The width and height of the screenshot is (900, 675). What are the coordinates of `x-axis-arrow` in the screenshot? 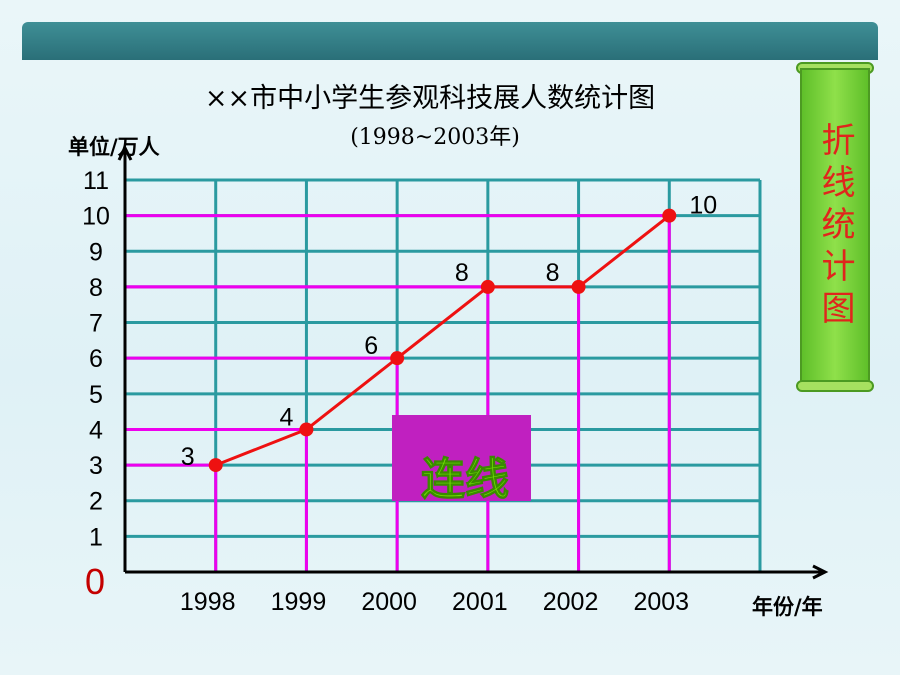 It's located at (820, 572).